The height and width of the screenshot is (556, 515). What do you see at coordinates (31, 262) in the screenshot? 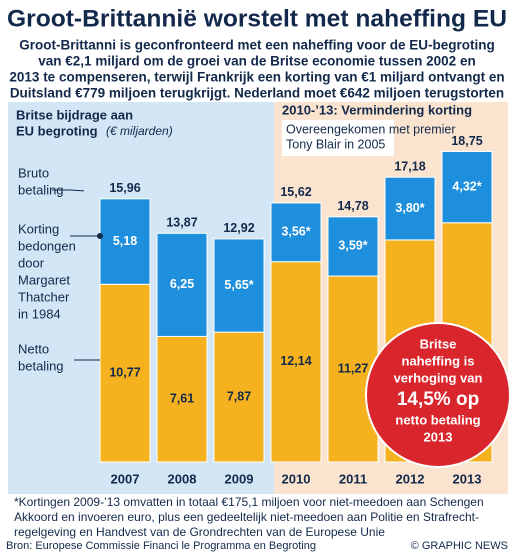
I see `legend-entry: door` at bounding box center [31, 262].